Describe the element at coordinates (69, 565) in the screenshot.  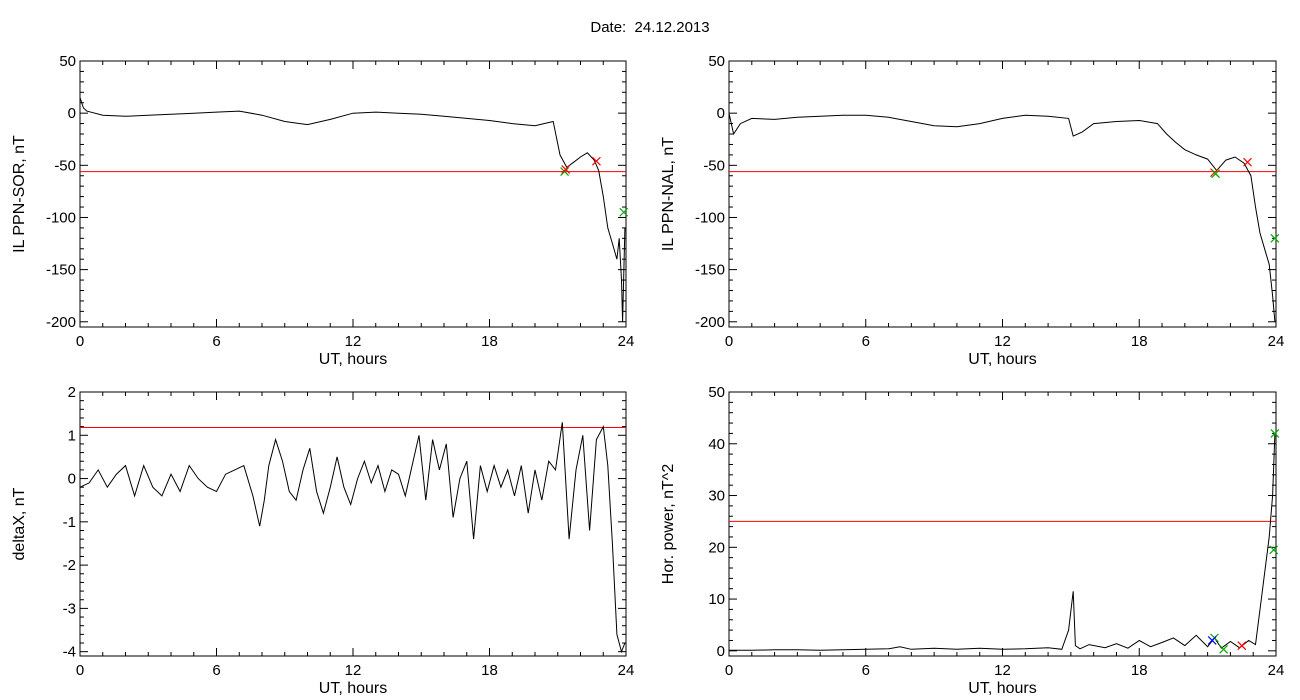
I see `y-tick-label: -2` at that location.